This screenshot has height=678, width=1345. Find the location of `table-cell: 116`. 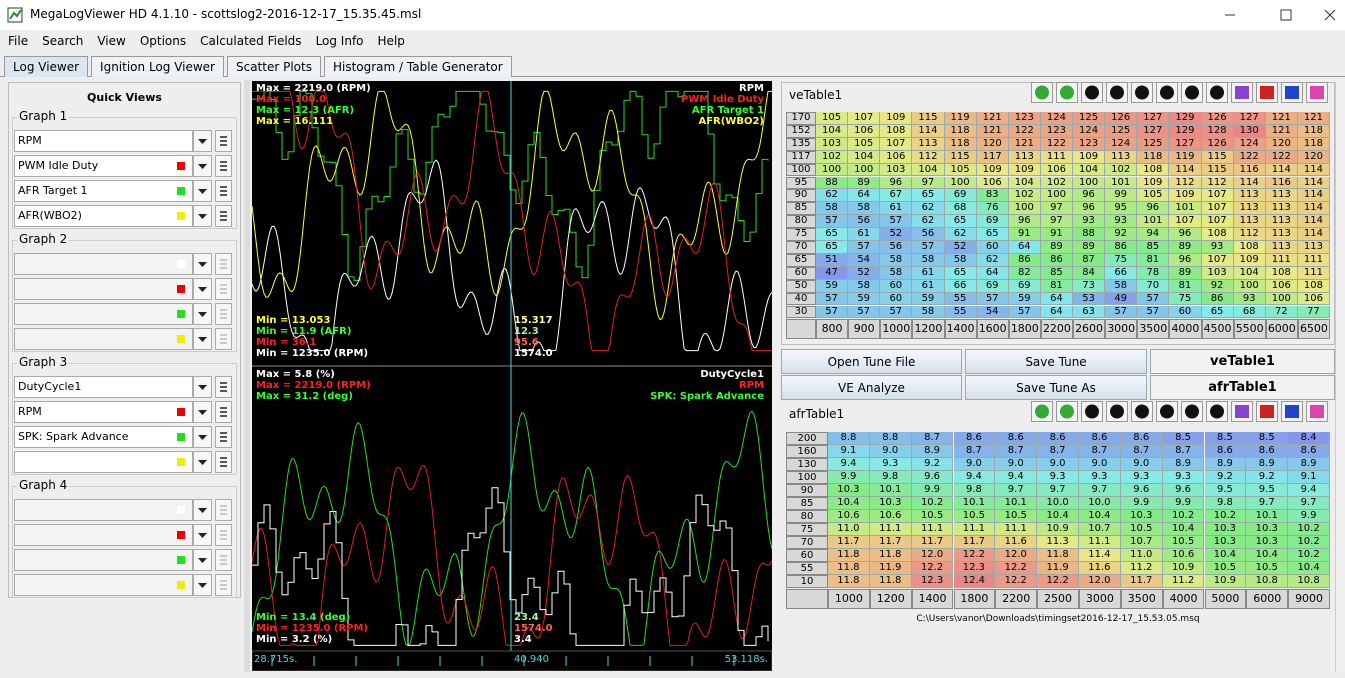

table-cell: 116 is located at coordinates (1249, 170).